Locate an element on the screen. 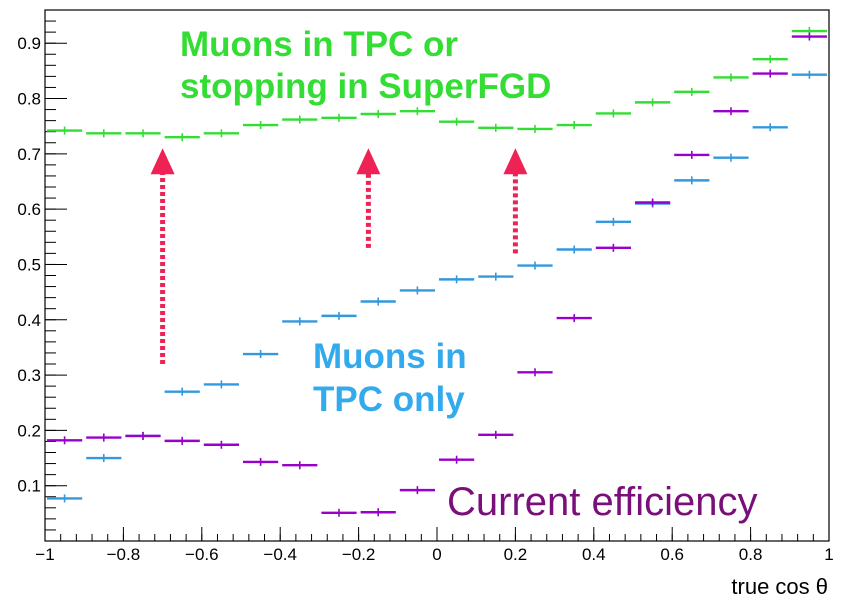 The width and height of the screenshot is (853, 606). x-tick-label: 0 is located at coordinates (436, 554).